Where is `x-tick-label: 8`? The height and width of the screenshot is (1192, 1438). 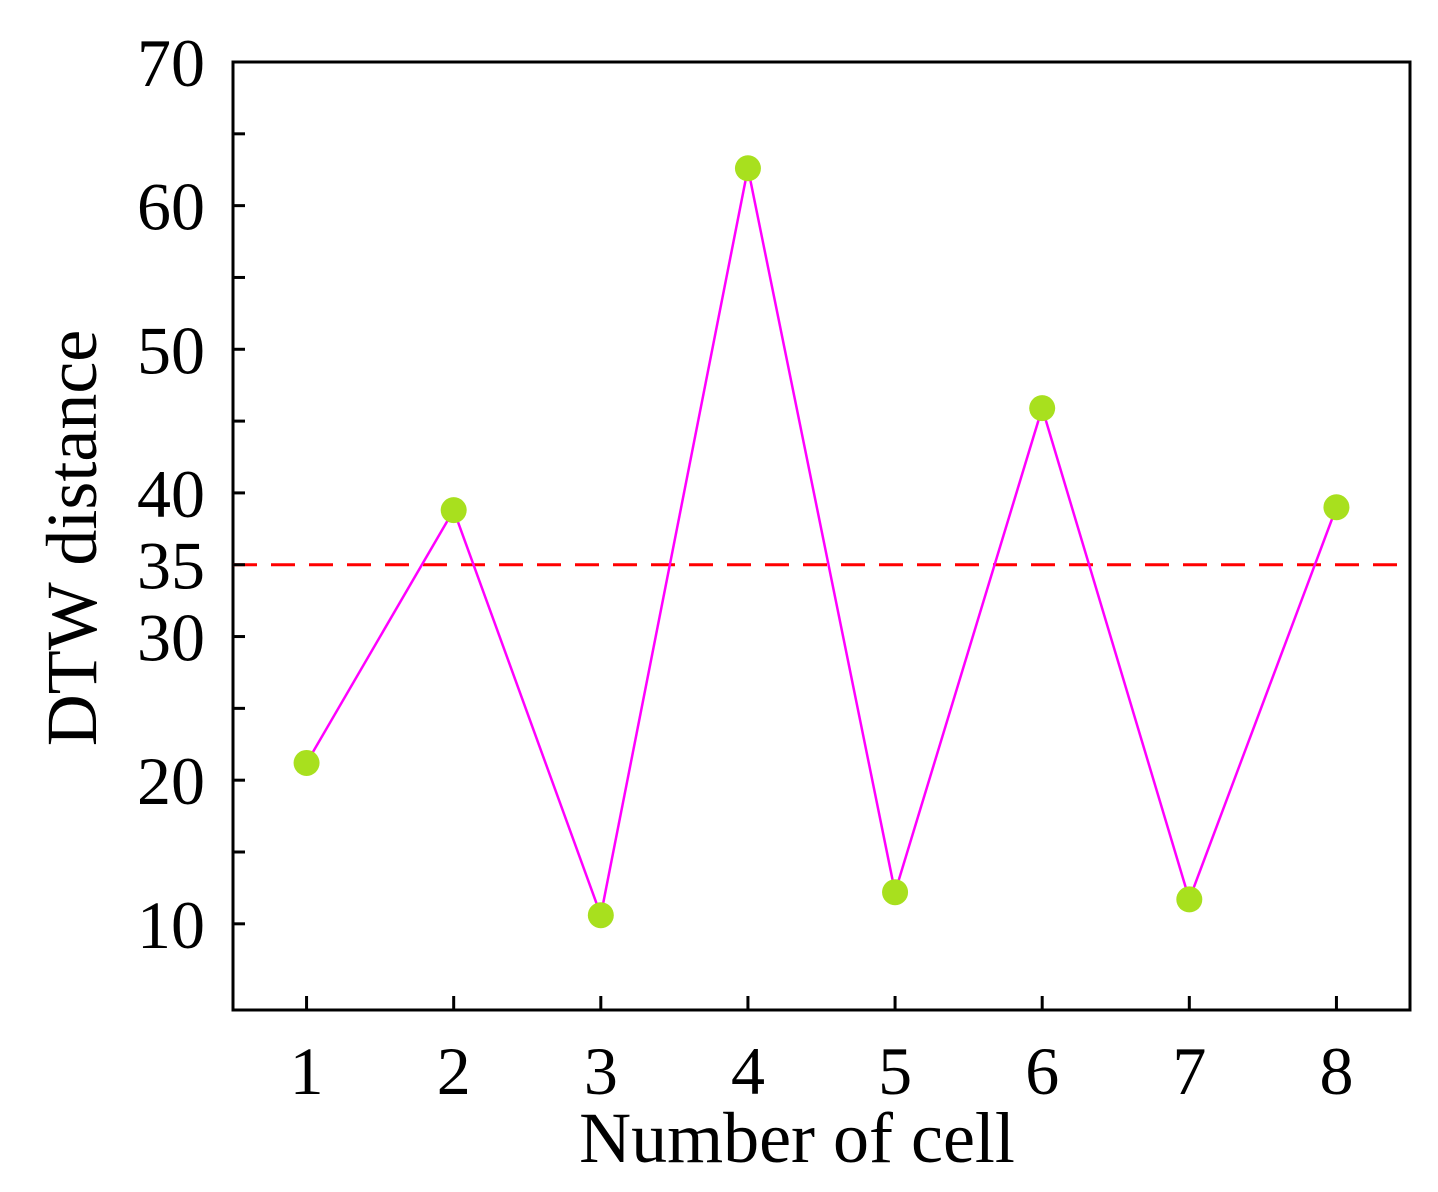
x-tick-label: 8 is located at coordinates (1336, 1071).